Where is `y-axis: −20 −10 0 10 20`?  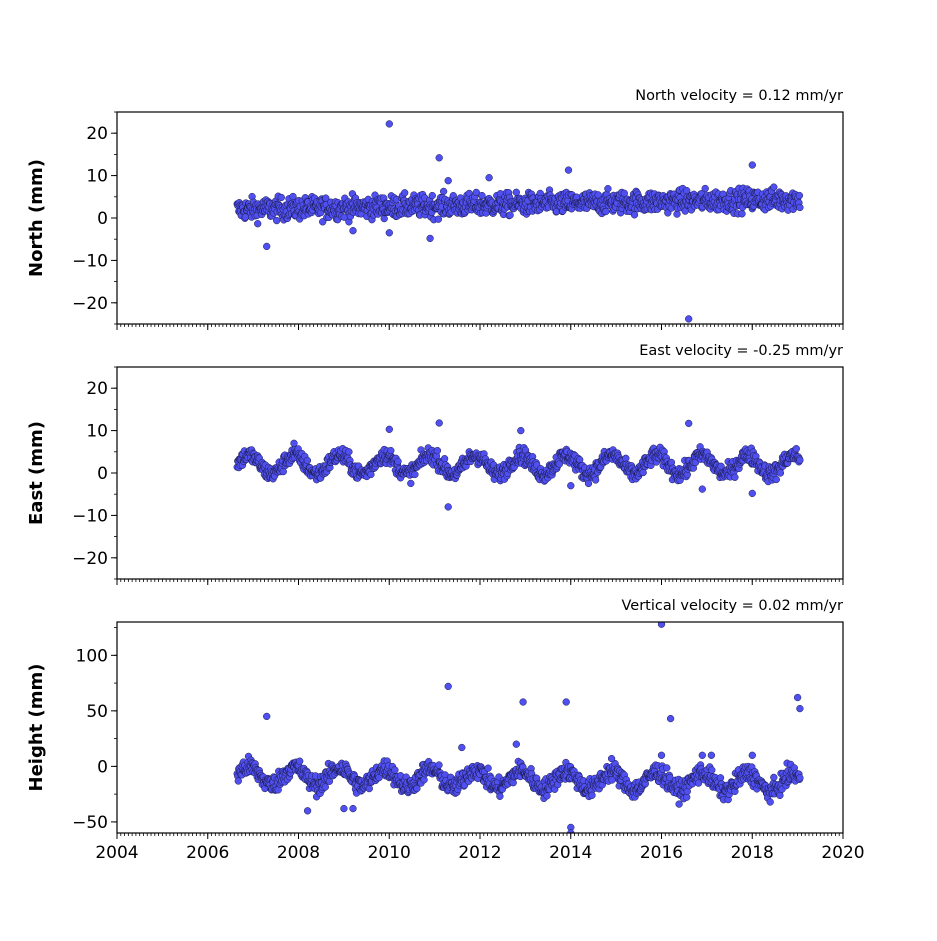
y-axis: −20 −10 0 10 20 is located at coordinates (94, 473).